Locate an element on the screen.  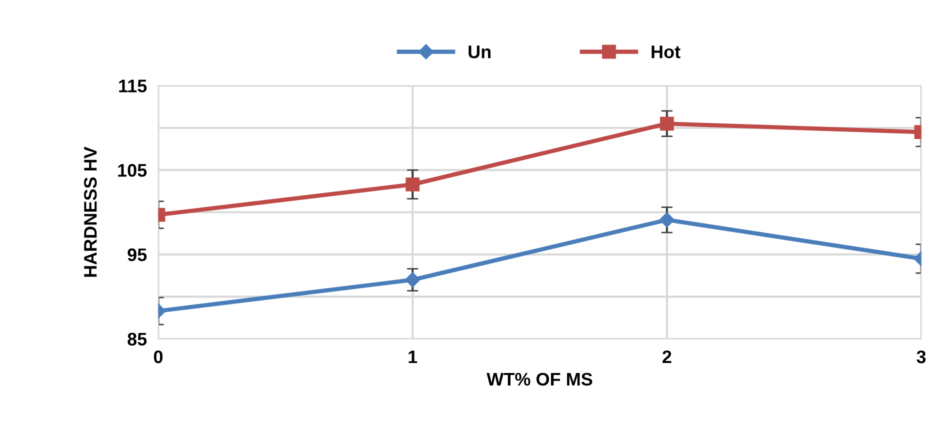
legend-label: Un is located at coordinates (479, 52).